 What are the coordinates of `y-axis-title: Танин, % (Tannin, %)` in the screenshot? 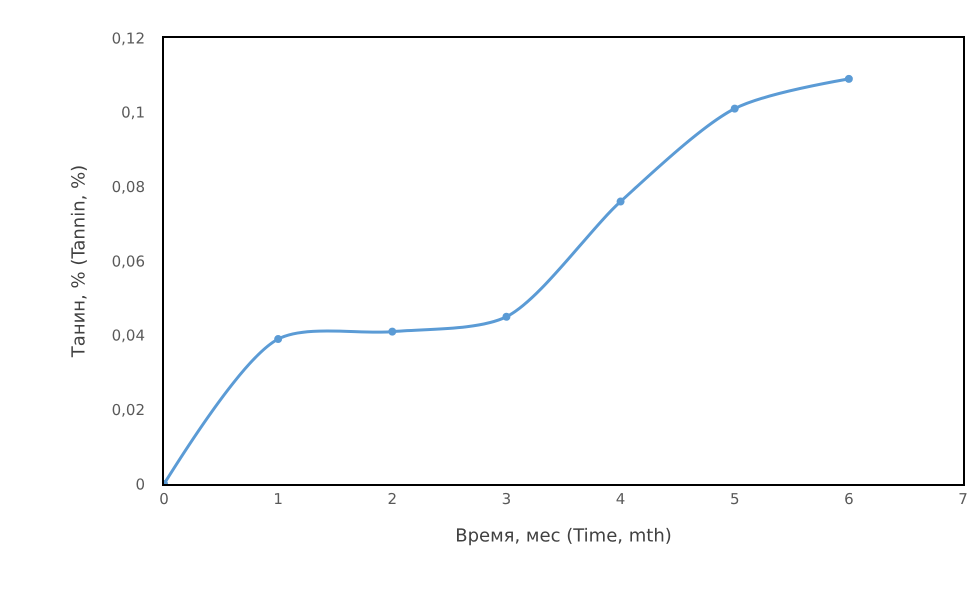 It's located at (79, 261).